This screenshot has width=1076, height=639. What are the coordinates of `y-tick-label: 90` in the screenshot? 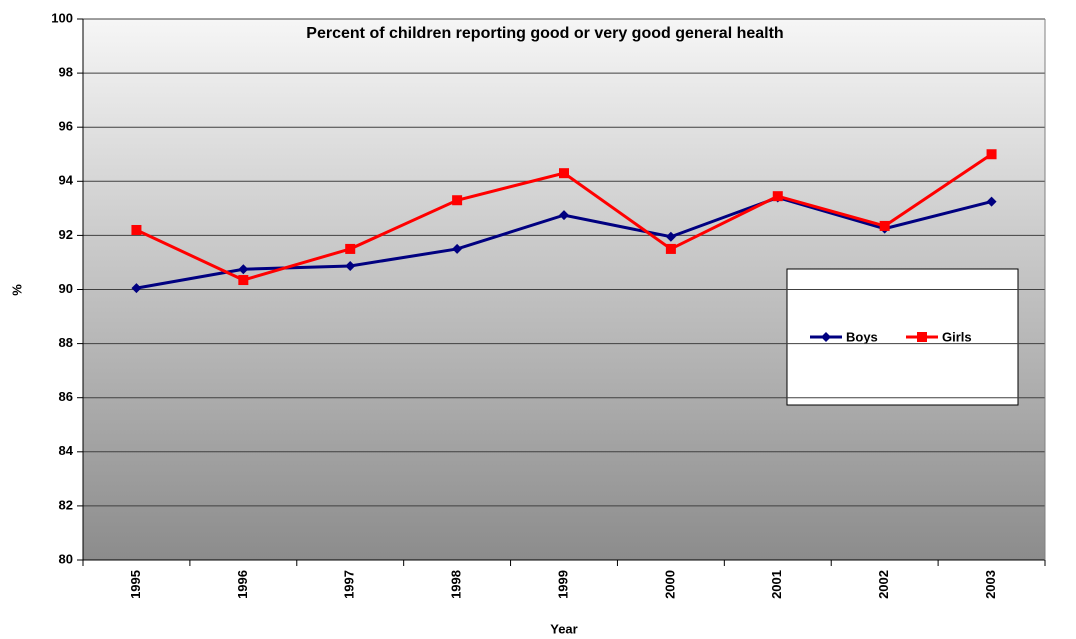 It's located at (66, 288).